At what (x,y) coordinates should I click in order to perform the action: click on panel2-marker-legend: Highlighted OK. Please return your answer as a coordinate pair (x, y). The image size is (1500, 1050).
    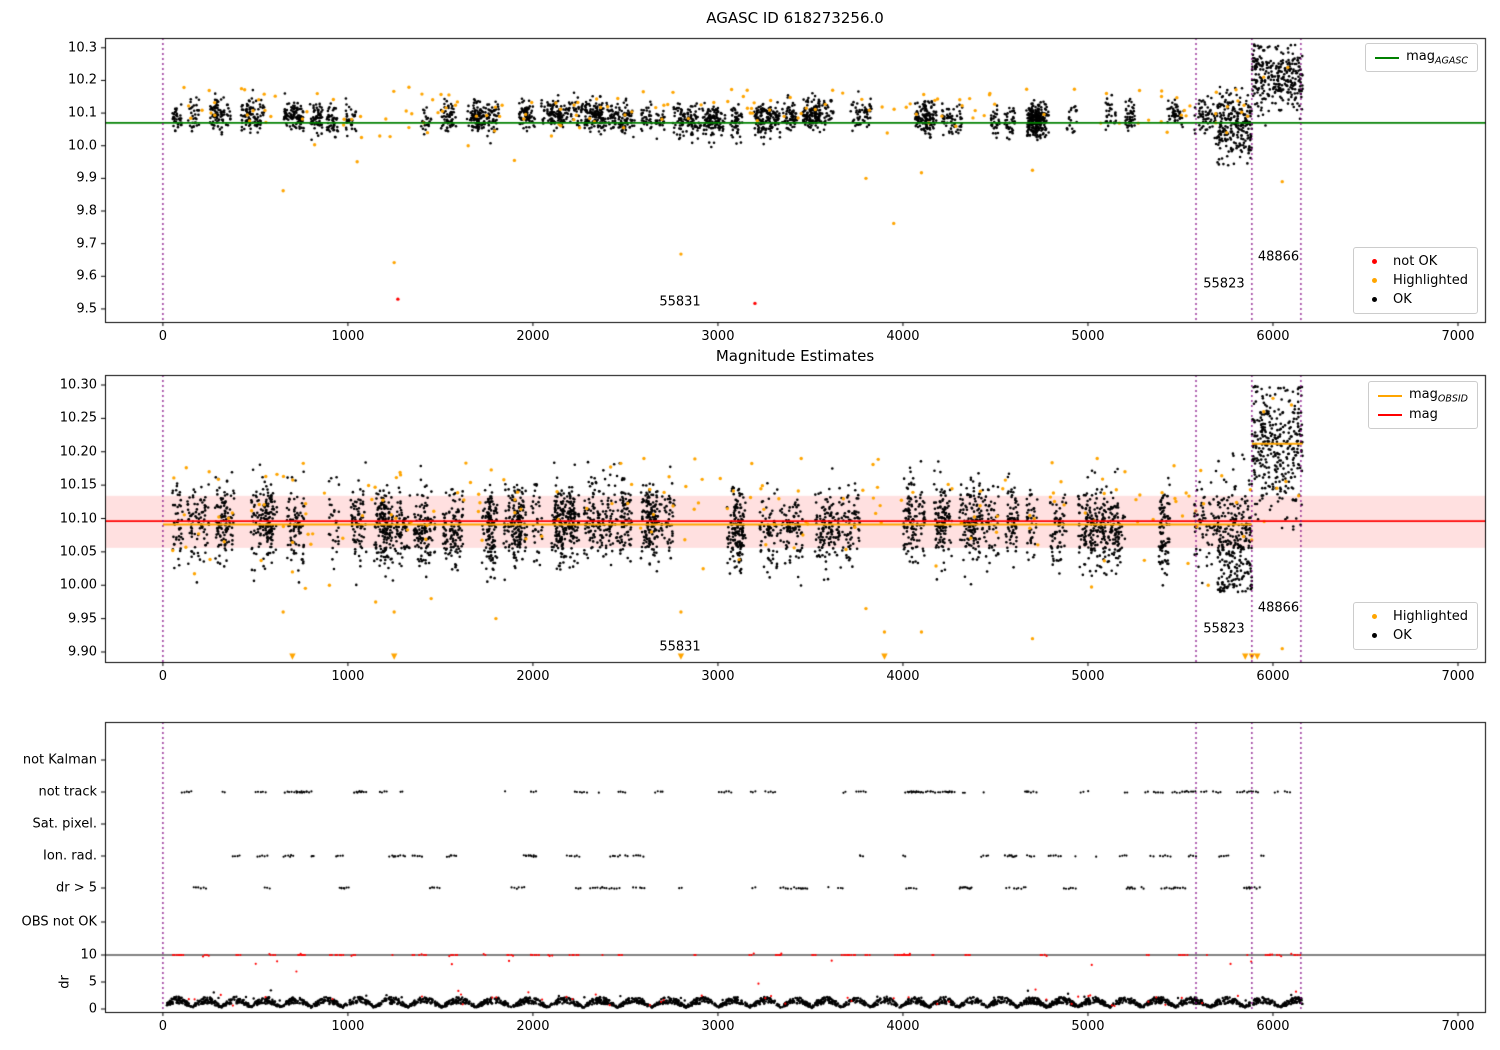
    Looking at the image, I should click on (1415, 626).